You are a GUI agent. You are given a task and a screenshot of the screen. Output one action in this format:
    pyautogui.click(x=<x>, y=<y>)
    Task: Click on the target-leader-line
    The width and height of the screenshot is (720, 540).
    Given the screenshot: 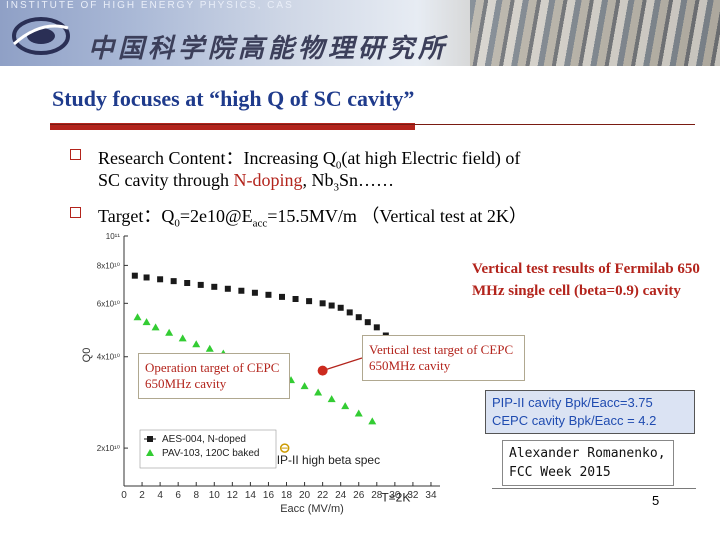 What is the action you would take?
    pyautogui.click(x=342, y=364)
    